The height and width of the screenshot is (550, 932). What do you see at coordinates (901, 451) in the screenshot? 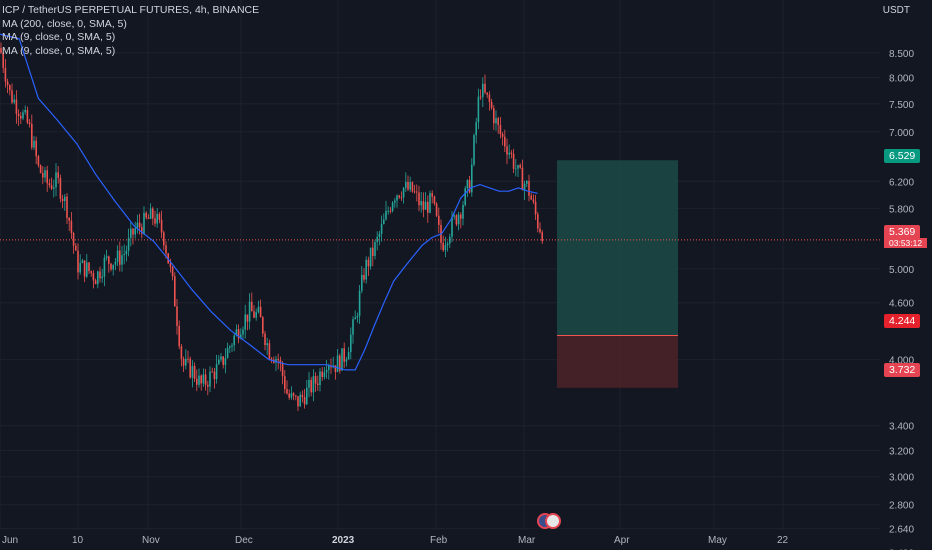
I see `price-tick-label: 3.200` at bounding box center [901, 451].